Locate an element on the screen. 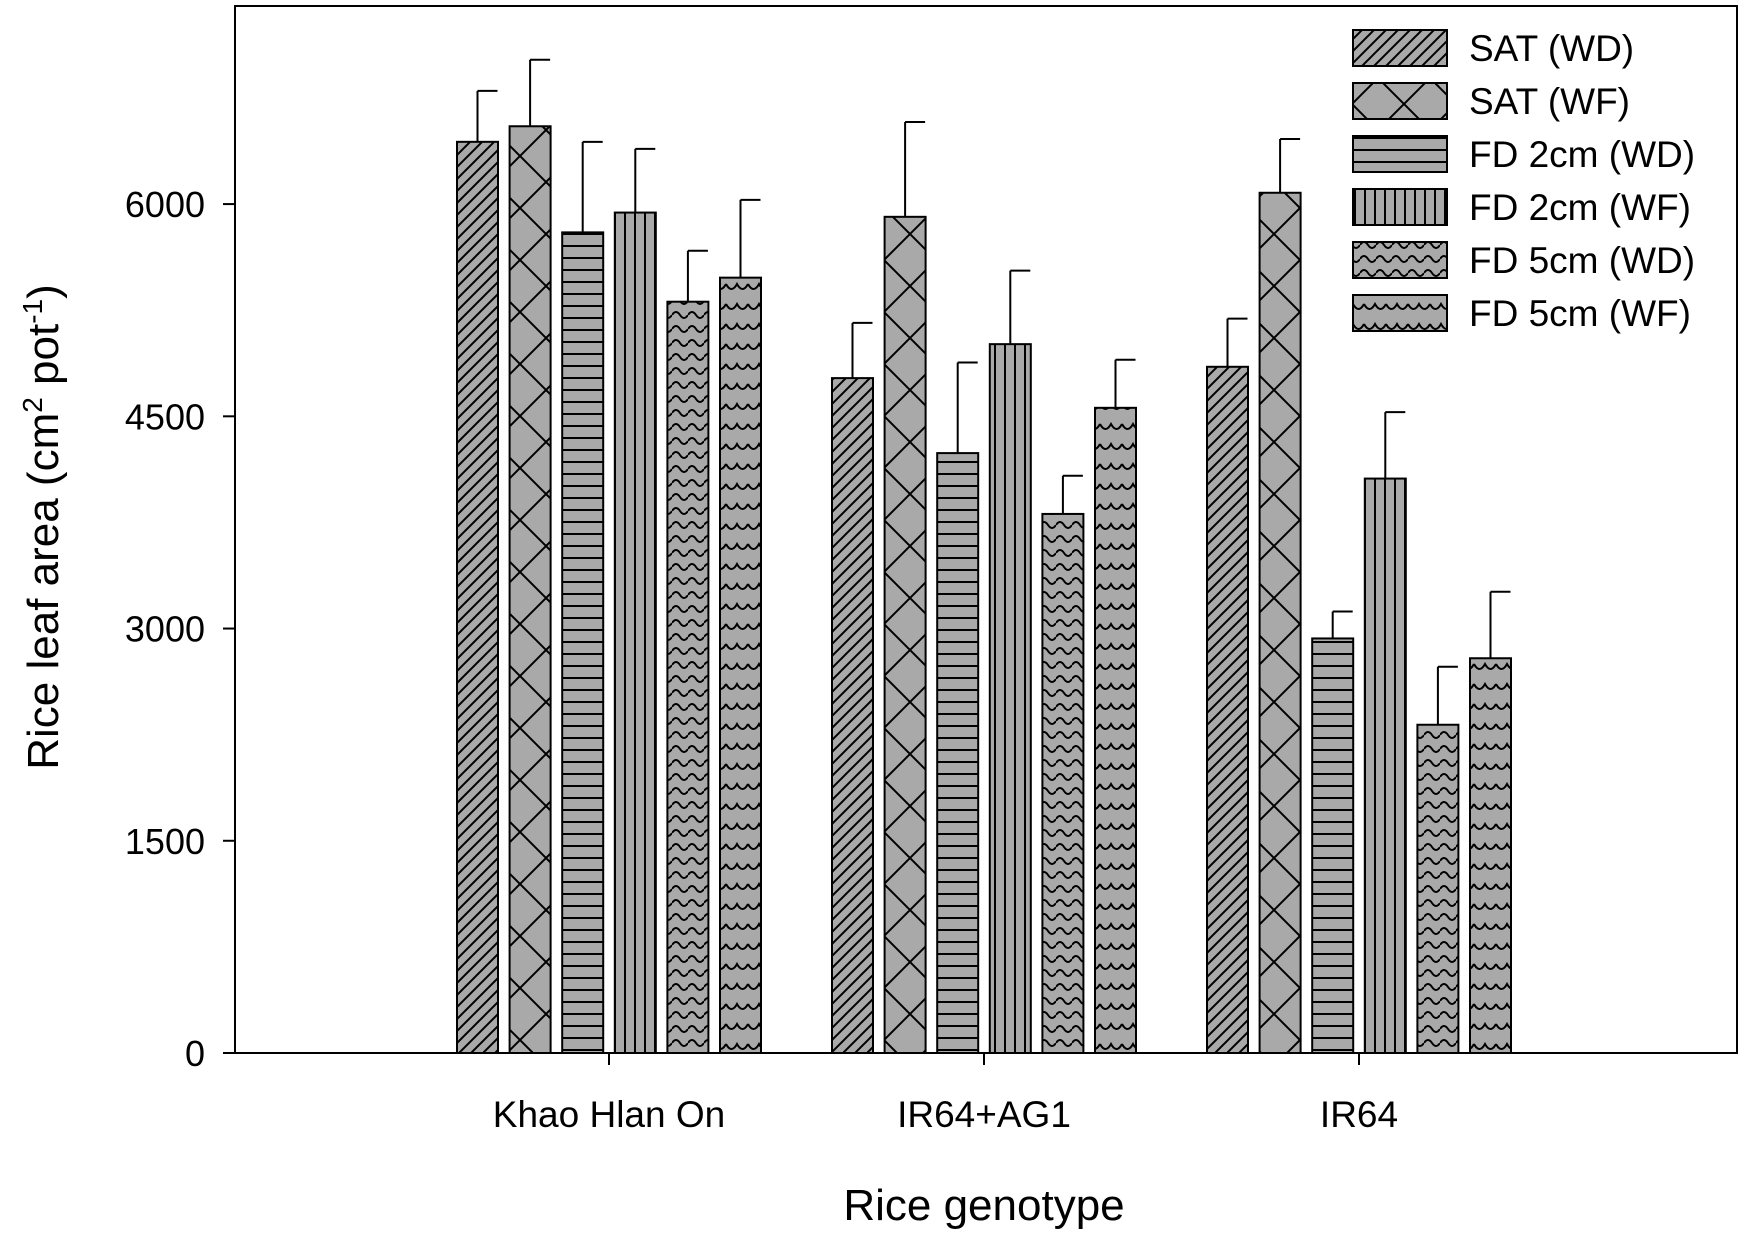 Image resolution: width=1741 pixels, height=1237 pixels. y-title-end: ) is located at coordinates (43, 291).